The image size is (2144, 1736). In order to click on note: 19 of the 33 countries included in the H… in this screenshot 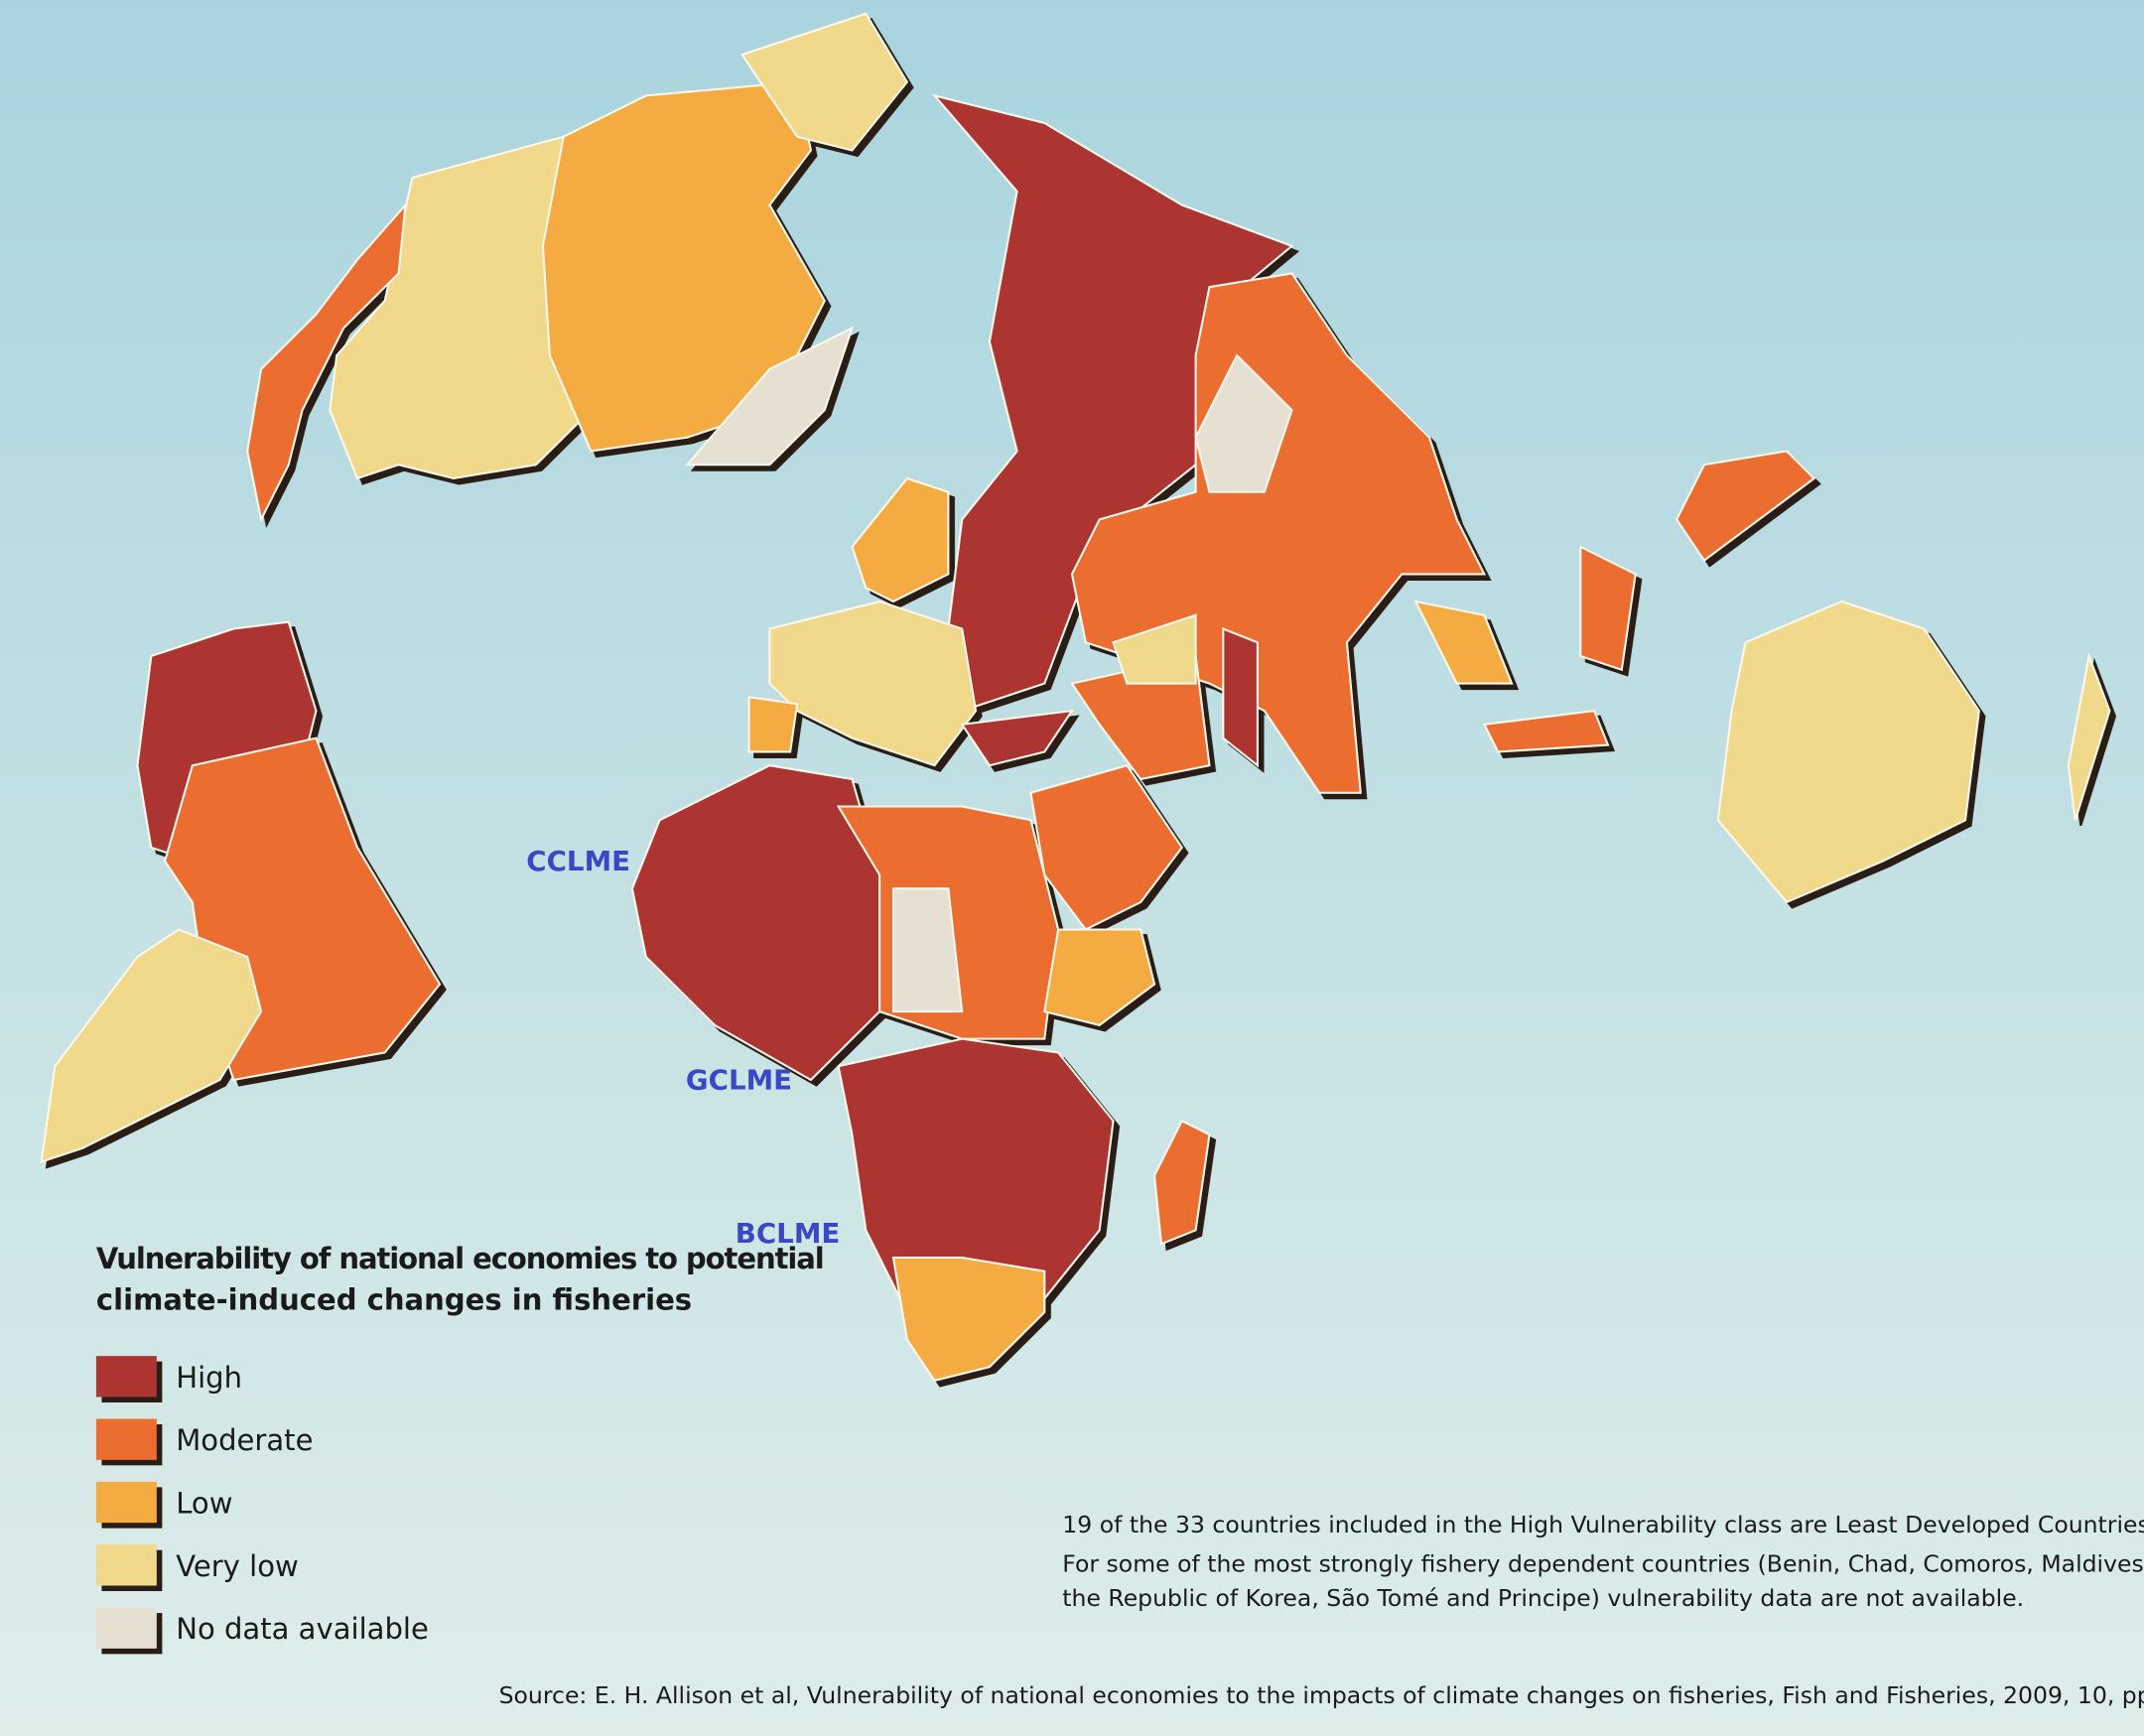, I will do `click(1603, 1524)`.